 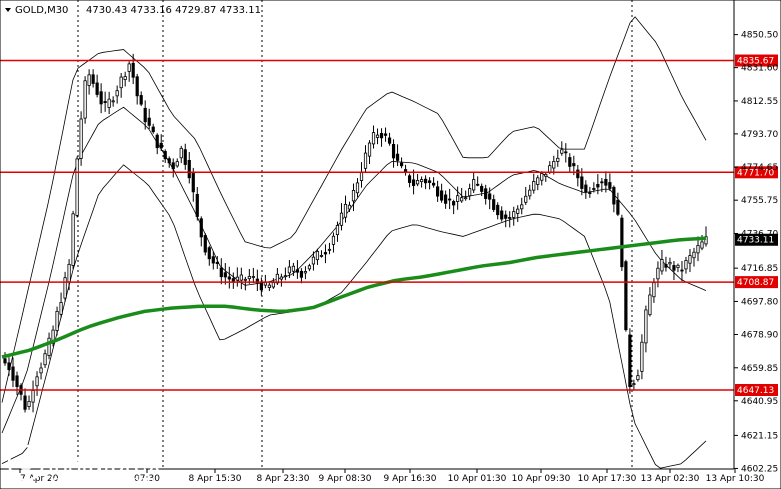 I want to click on time-tick-label: 10 Apr 09:30, so click(x=541, y=479).